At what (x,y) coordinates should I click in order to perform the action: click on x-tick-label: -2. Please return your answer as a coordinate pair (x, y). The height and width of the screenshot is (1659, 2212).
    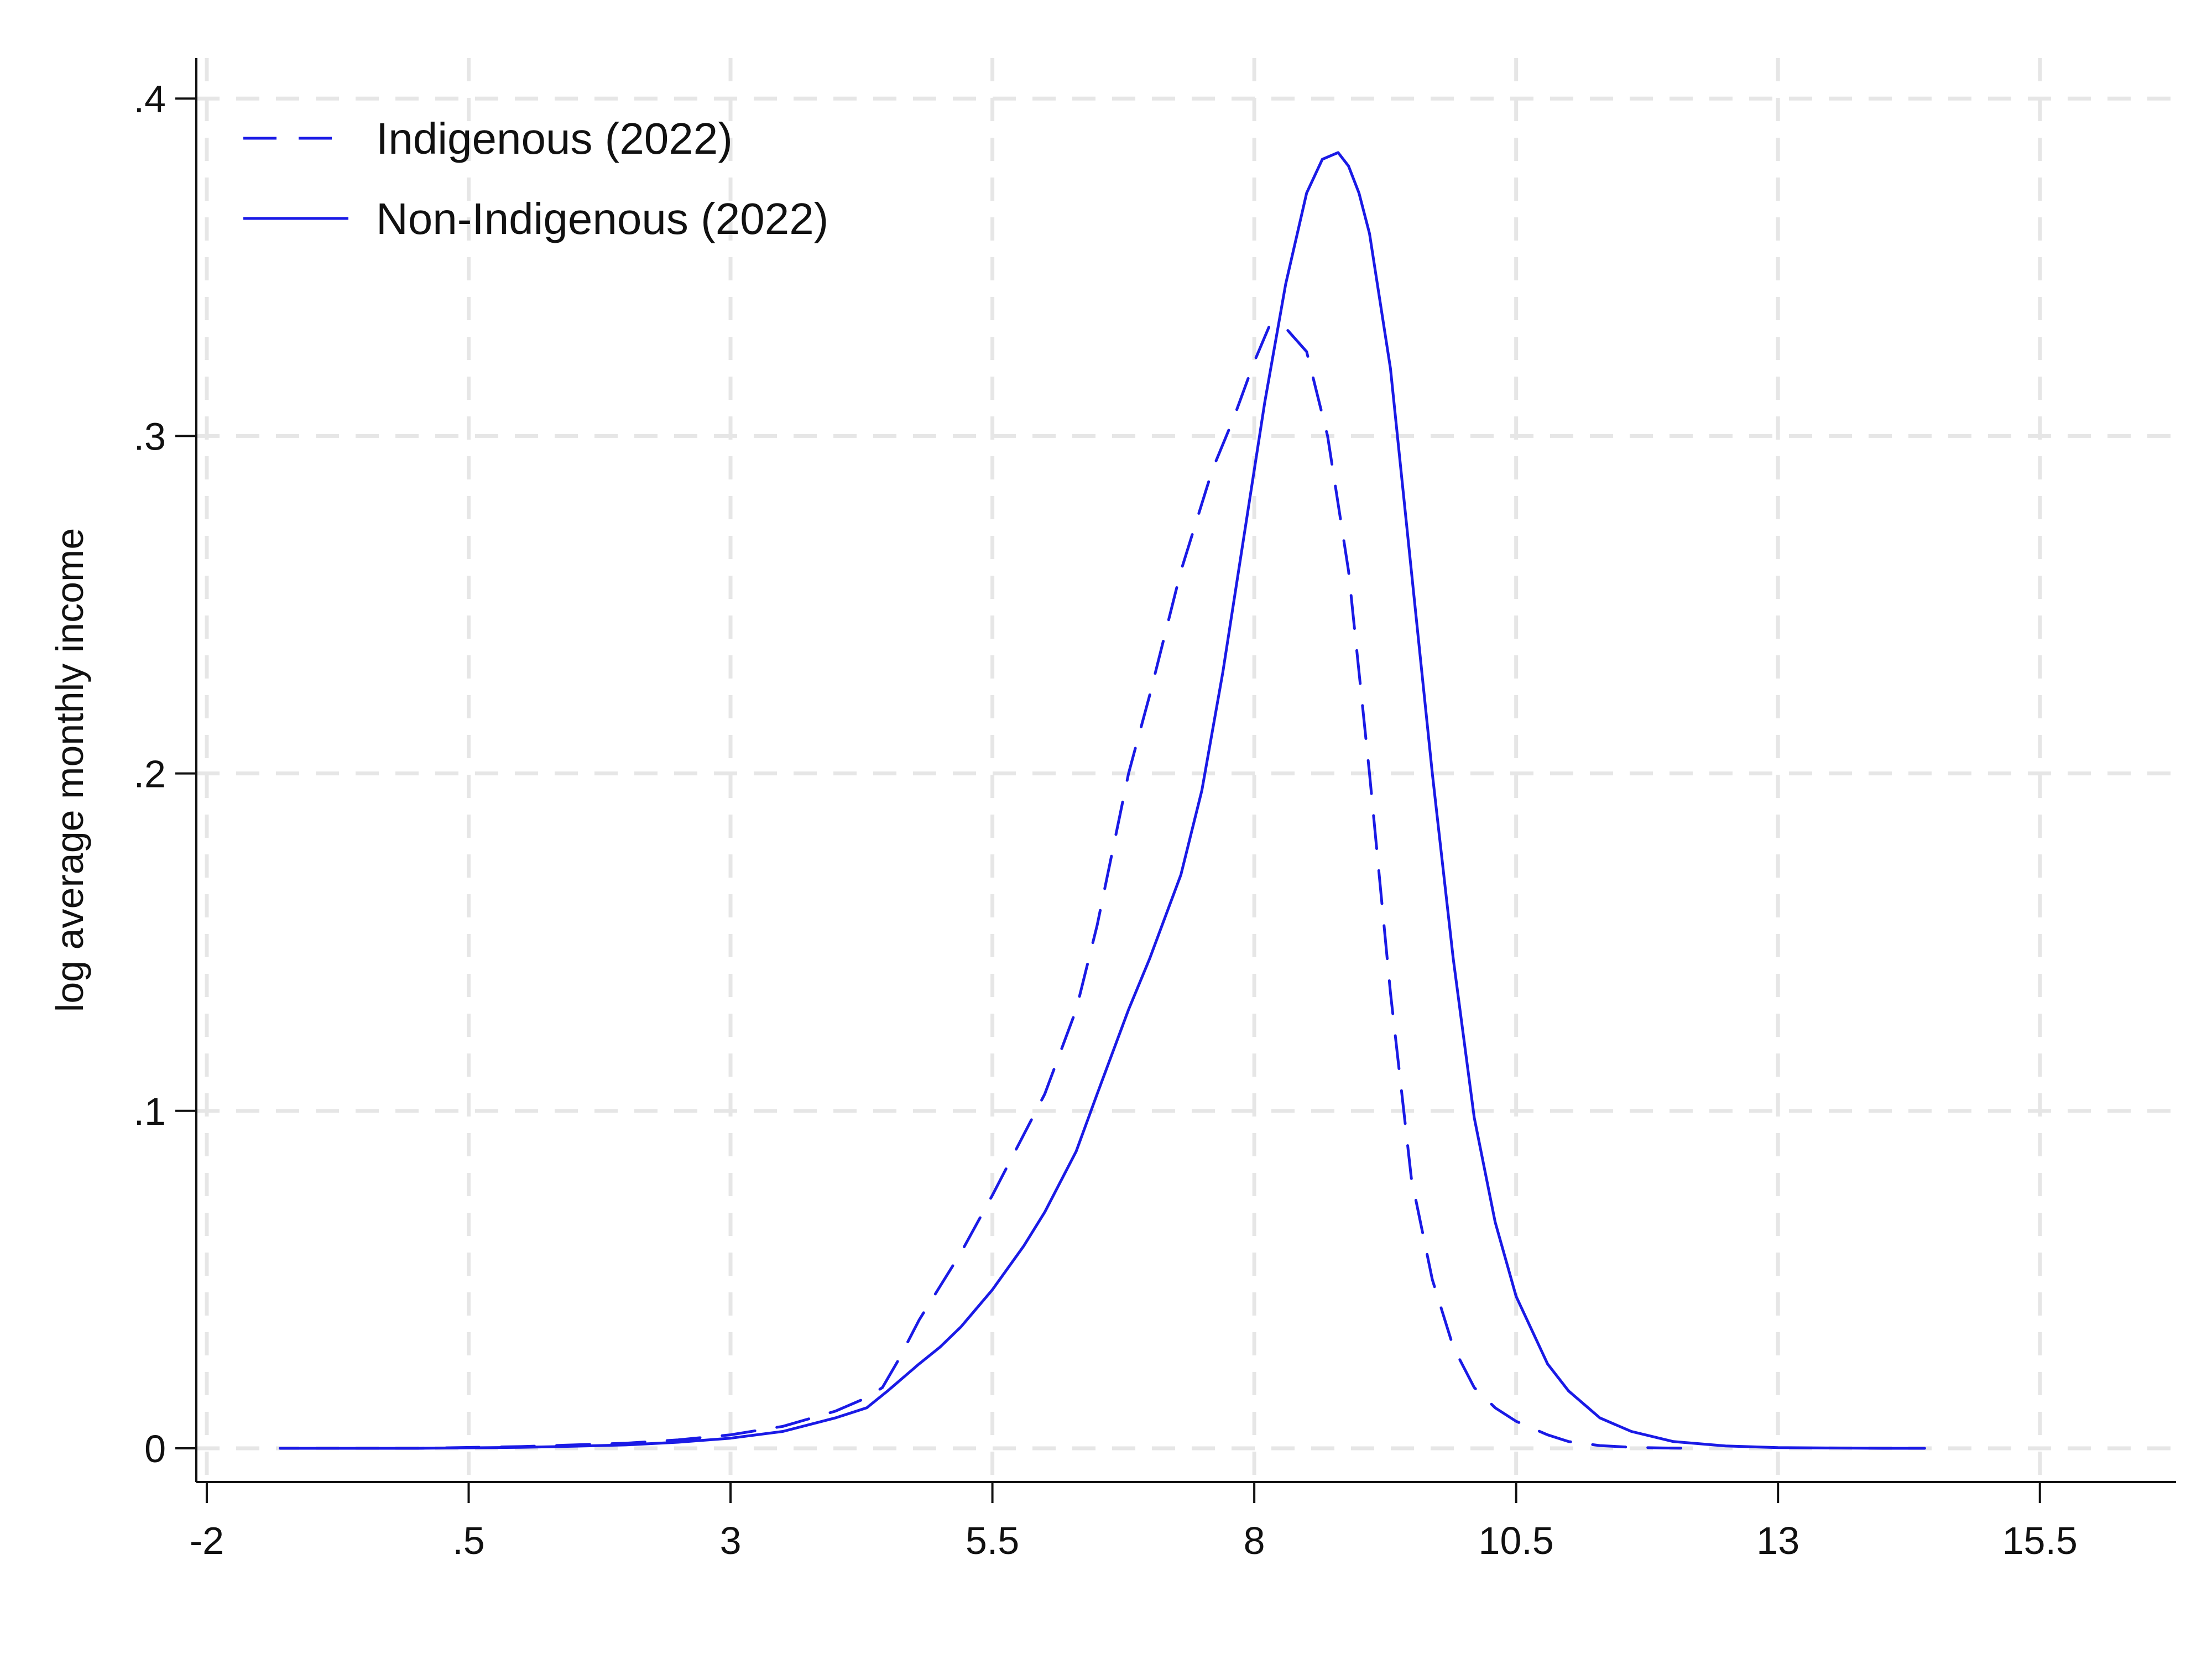
    Looking at the image, I should click on (207, 1541).